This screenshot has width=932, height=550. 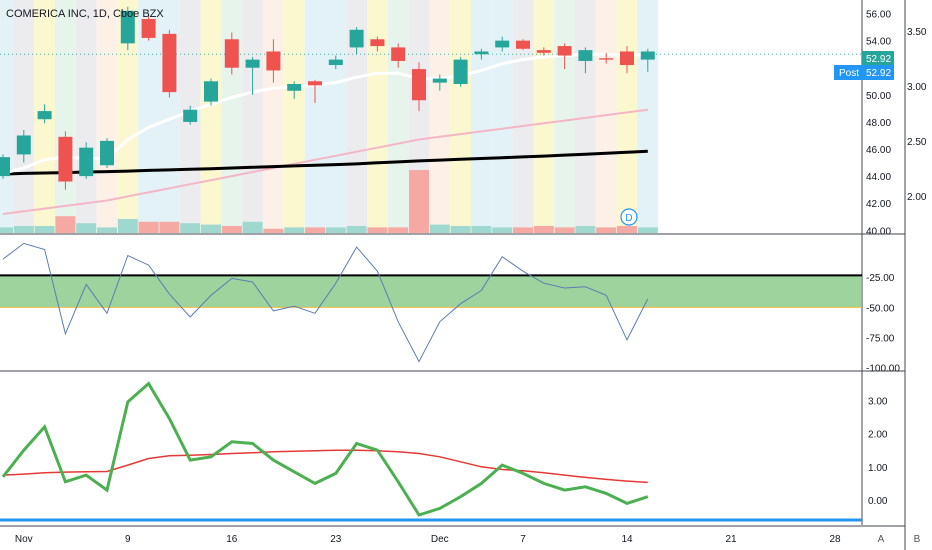 I want to click on oscillator-tick-label: -25.00, so click(x=880, y=278).